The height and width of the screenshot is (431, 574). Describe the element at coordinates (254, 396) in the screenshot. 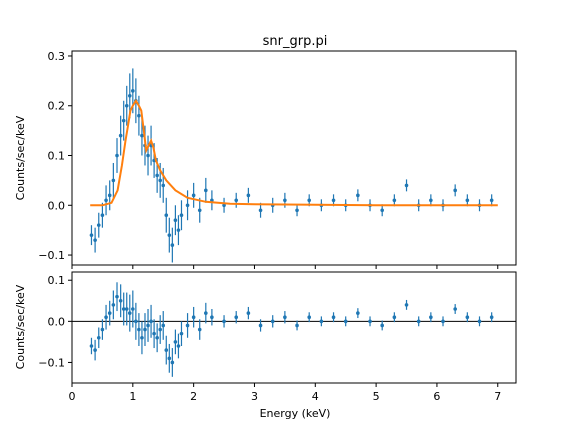

I see `x-tick-label: 3` at that location.